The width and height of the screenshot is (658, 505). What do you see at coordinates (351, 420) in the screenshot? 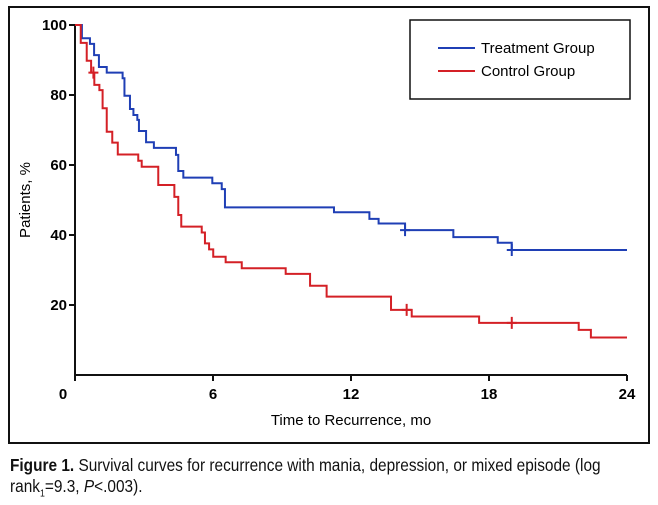
I see `x-axis-label: Time to Recurrence, mo` at bounding box center [351, 420].